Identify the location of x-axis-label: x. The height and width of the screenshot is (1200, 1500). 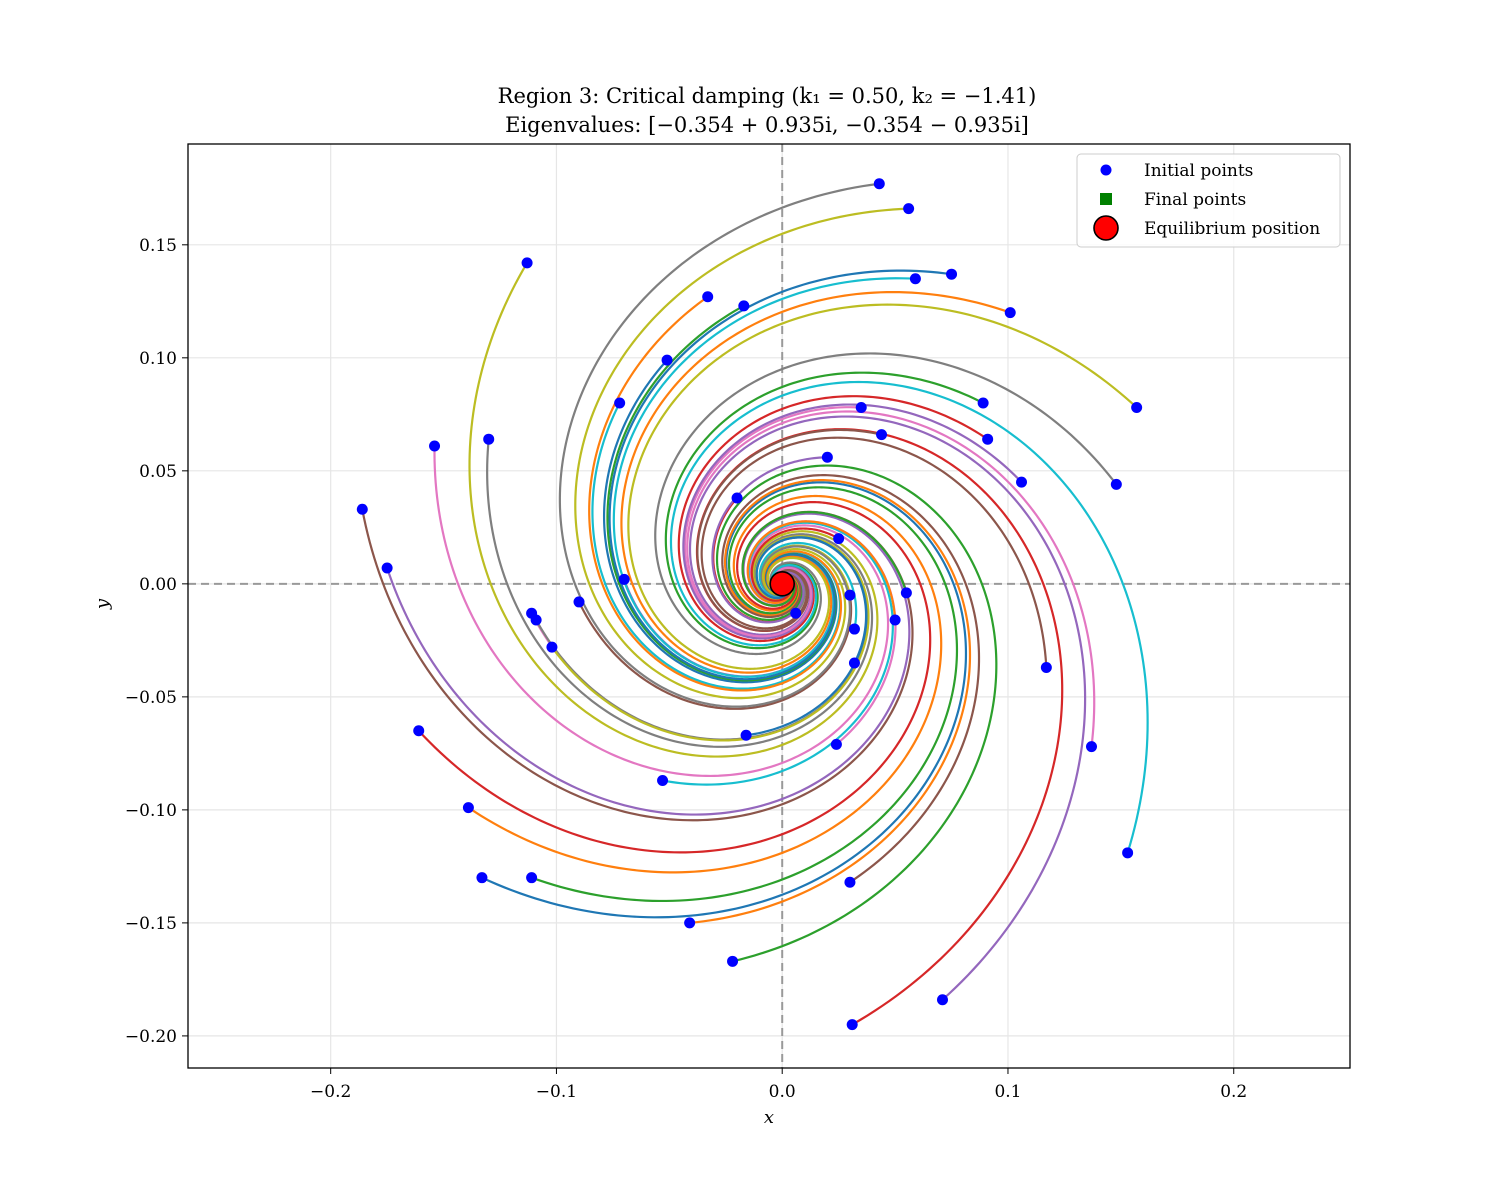
(769, 1117).